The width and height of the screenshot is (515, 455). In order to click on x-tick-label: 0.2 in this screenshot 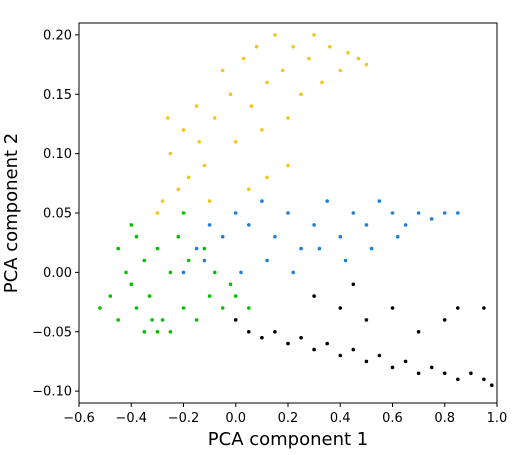, I will do `click(288, 418)`.